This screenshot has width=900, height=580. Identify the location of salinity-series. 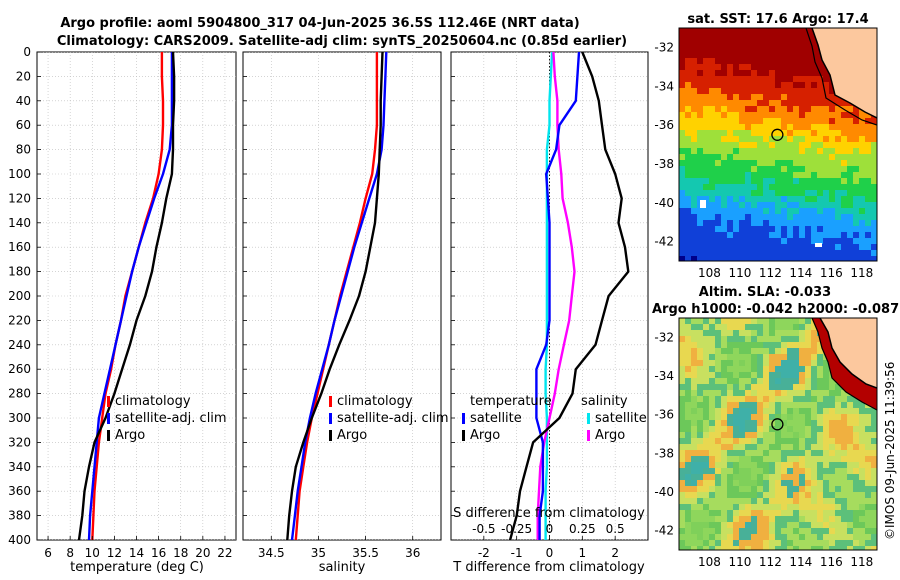
(337, 296).